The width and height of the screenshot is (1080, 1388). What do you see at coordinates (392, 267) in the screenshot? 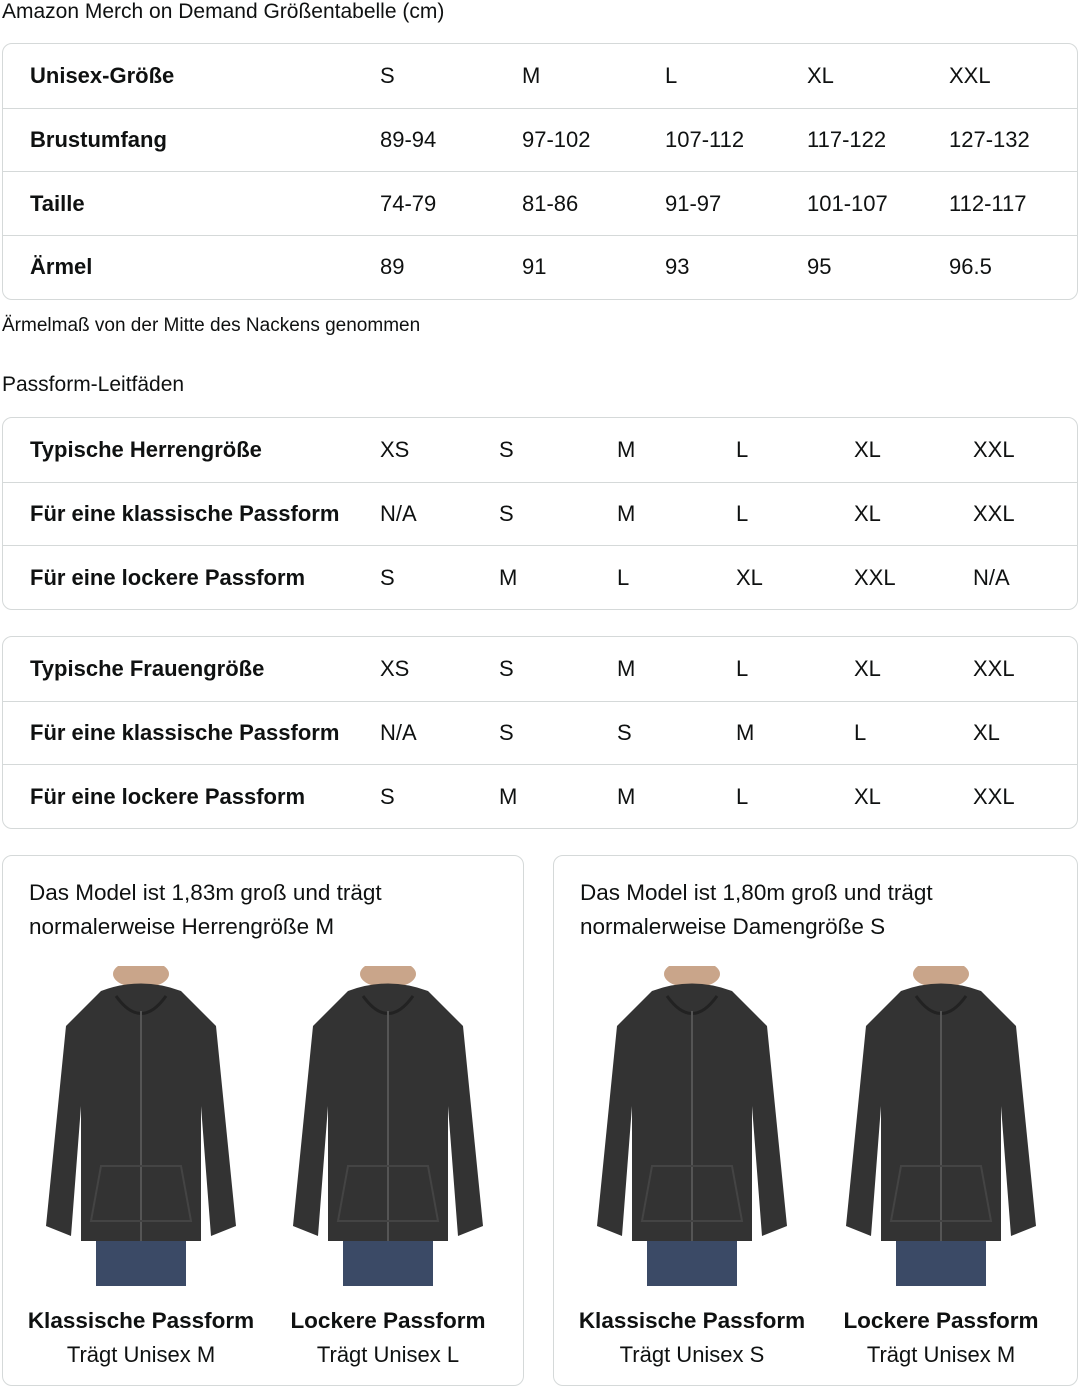
I see `table-cell: 89` at bounding box center [392, 267].